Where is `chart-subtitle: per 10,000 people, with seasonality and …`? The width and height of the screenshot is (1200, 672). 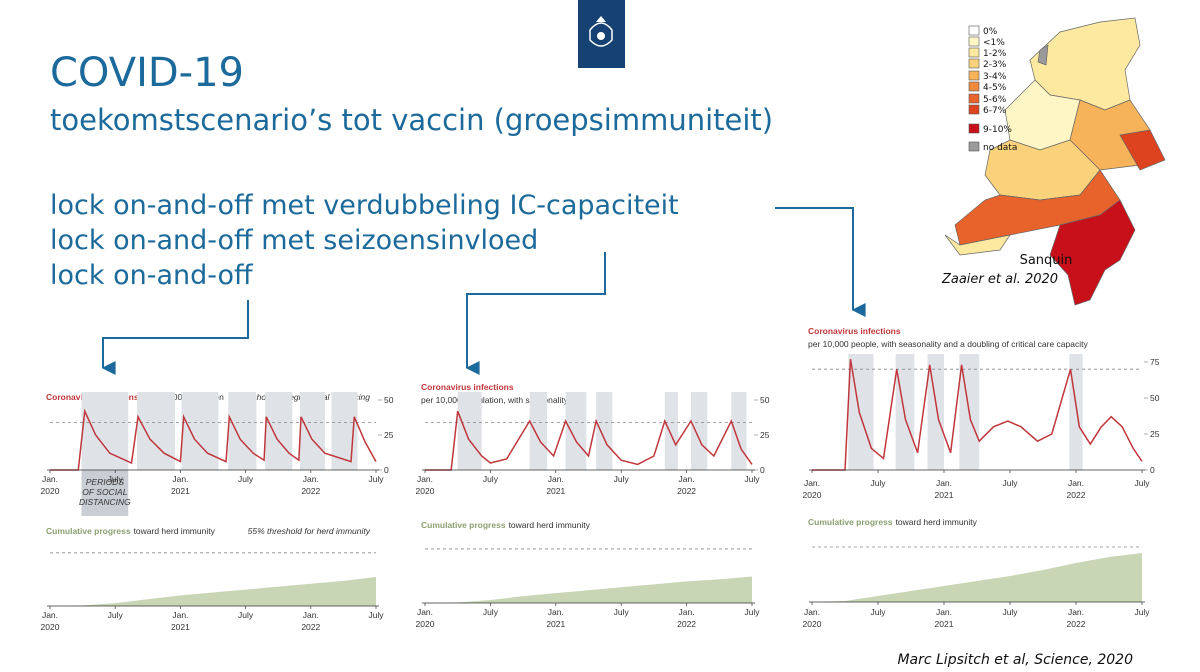 chart-subtitle: per 10,000 people, with seasonality and … is located at coordinates (948, 344).